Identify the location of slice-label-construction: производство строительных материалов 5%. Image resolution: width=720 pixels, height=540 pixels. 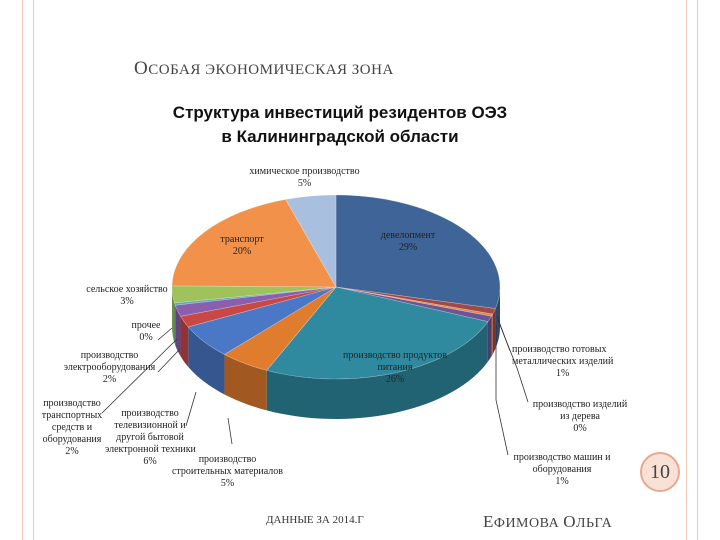
(227, 471).